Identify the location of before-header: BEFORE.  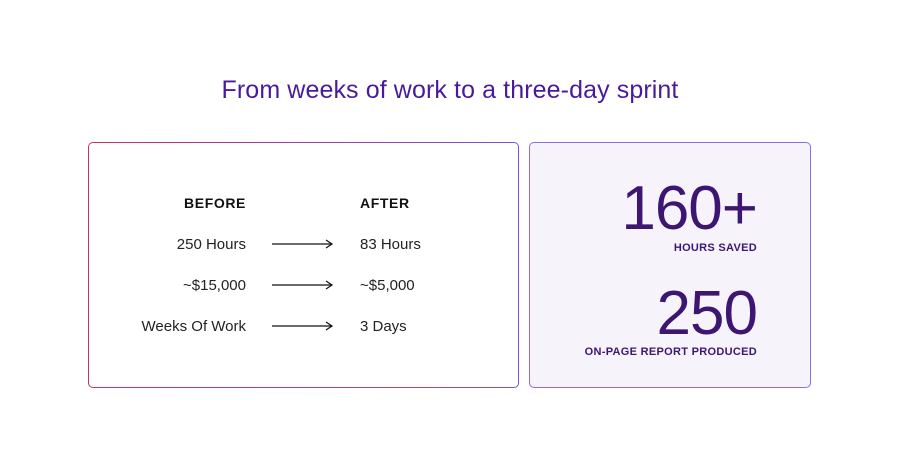
(215, 203).